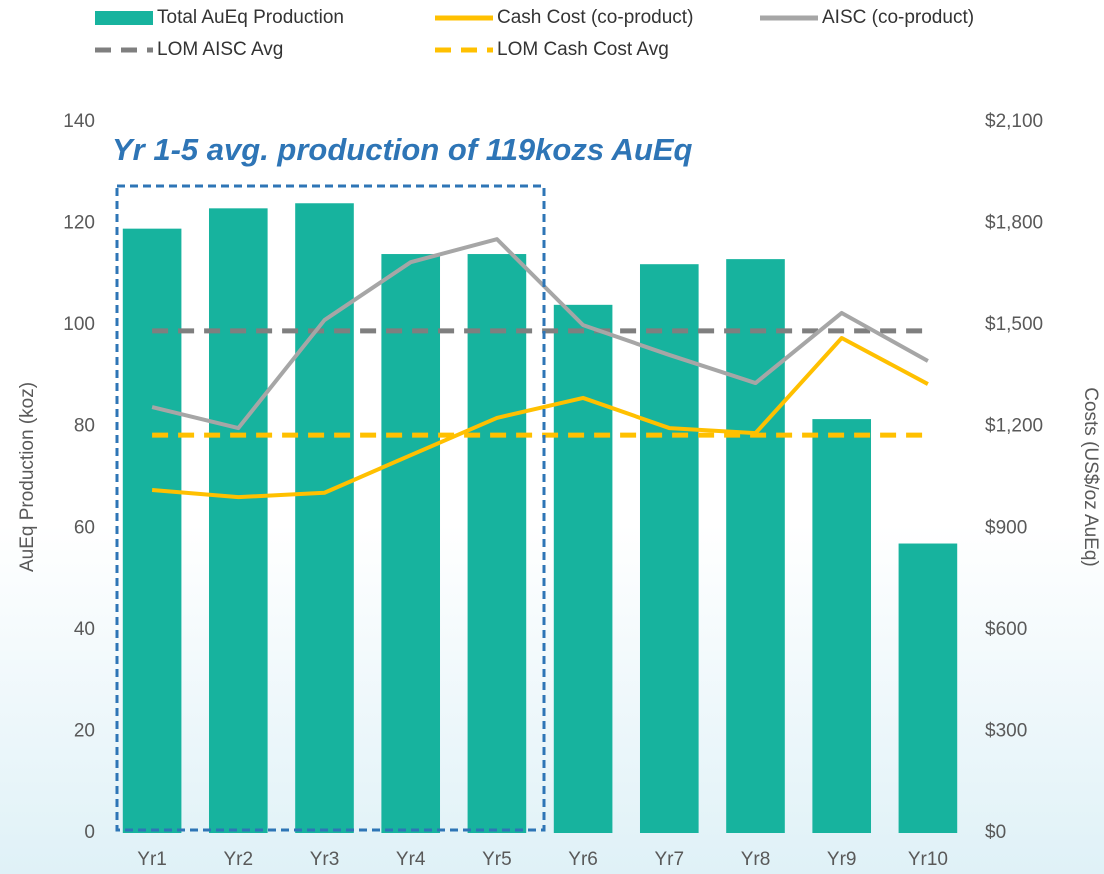 The image size is (1104, 874). I want to click on y2-tick-label: $1,500, so click(1014, 324).